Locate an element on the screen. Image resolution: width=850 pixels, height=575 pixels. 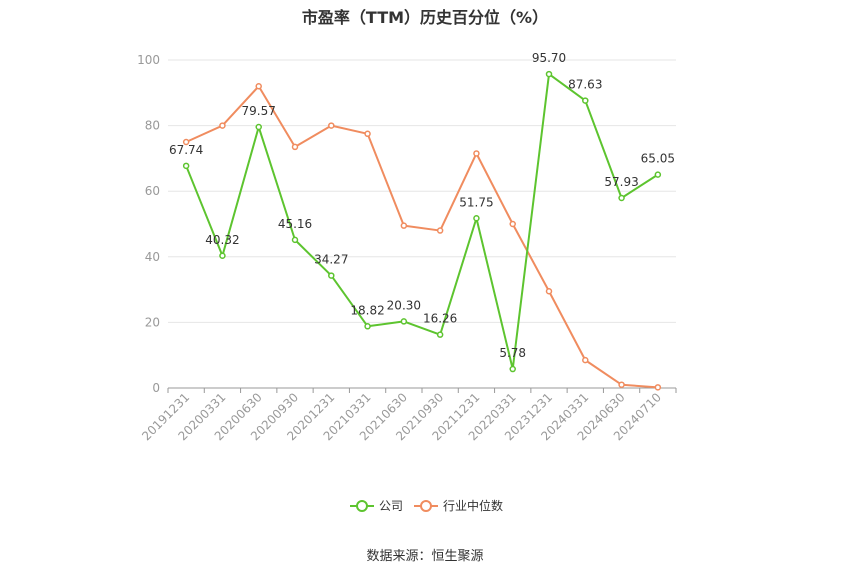
data-label: 18.82 is located at coordinates (367, 310).